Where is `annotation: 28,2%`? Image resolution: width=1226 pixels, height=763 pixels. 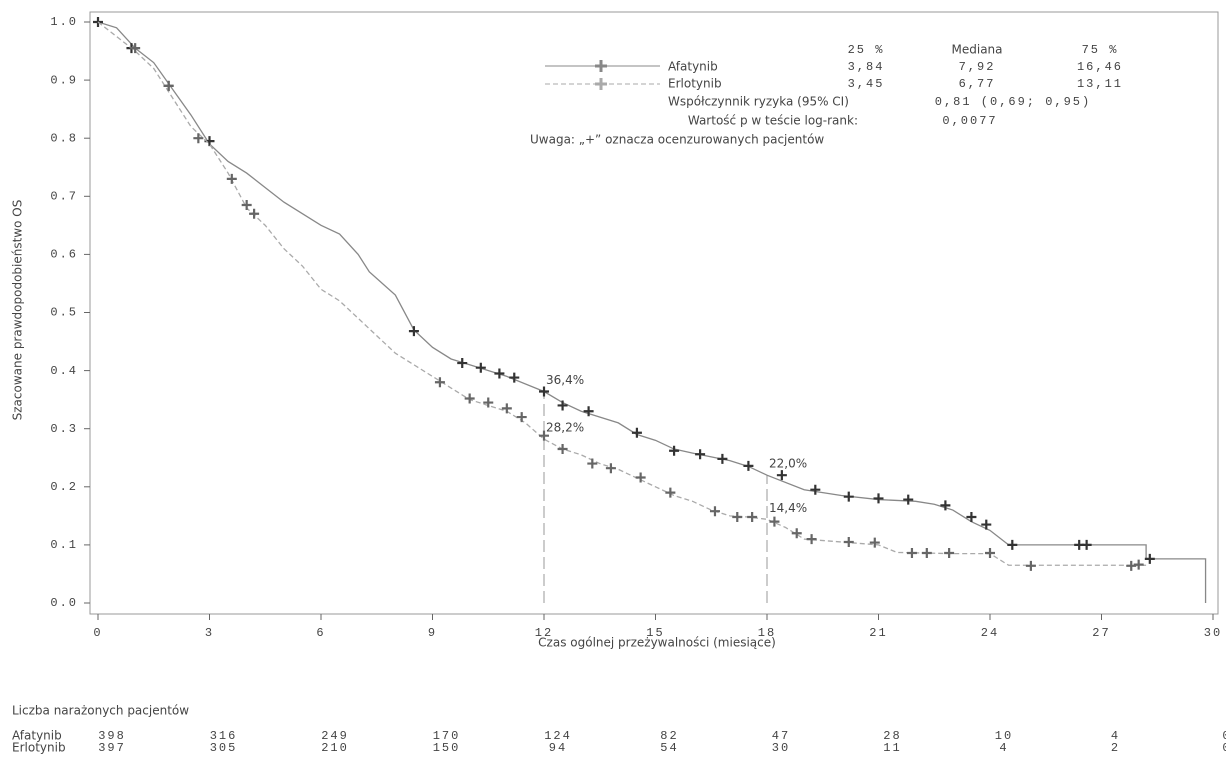 annotation: 28,2% is located at coordinates (565, 428).